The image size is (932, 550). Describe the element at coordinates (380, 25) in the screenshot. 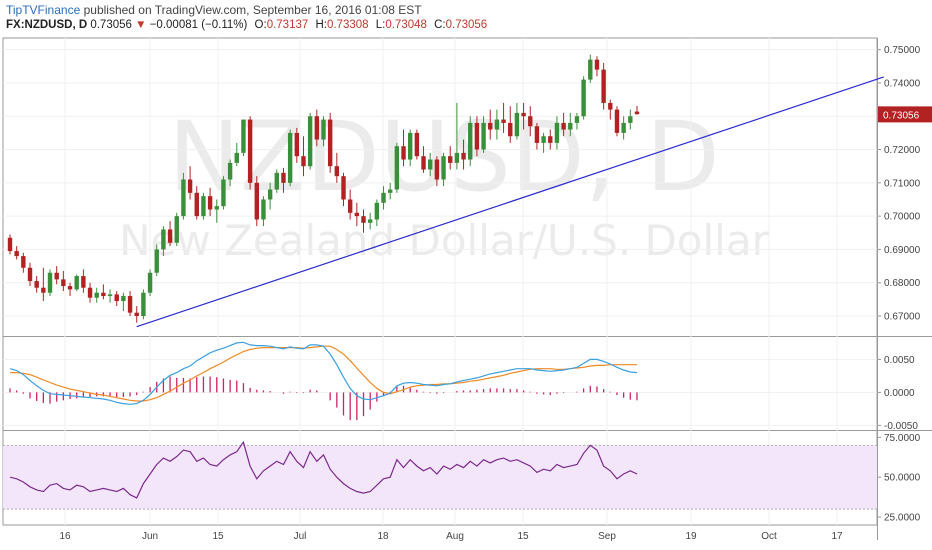

I see `low-label: L:` at that location.